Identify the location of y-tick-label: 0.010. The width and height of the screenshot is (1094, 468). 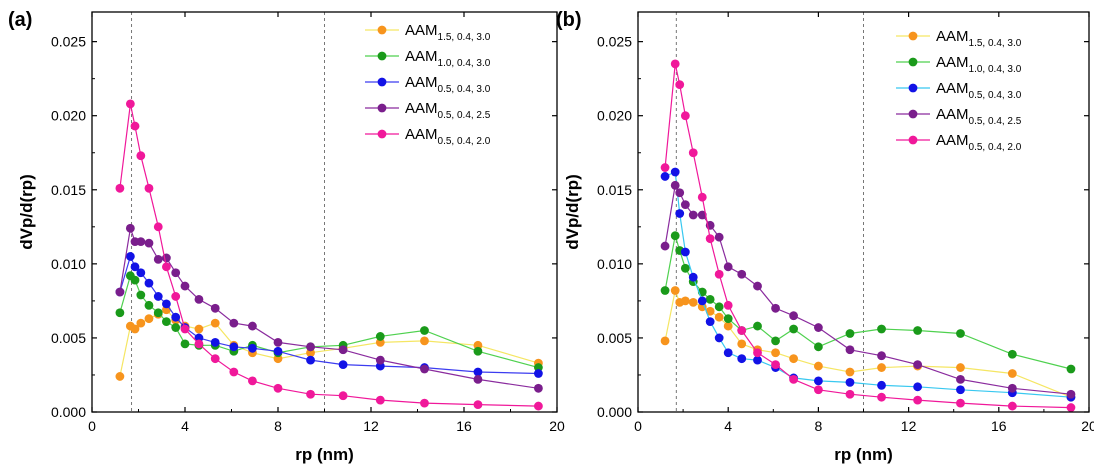
(68, 264).